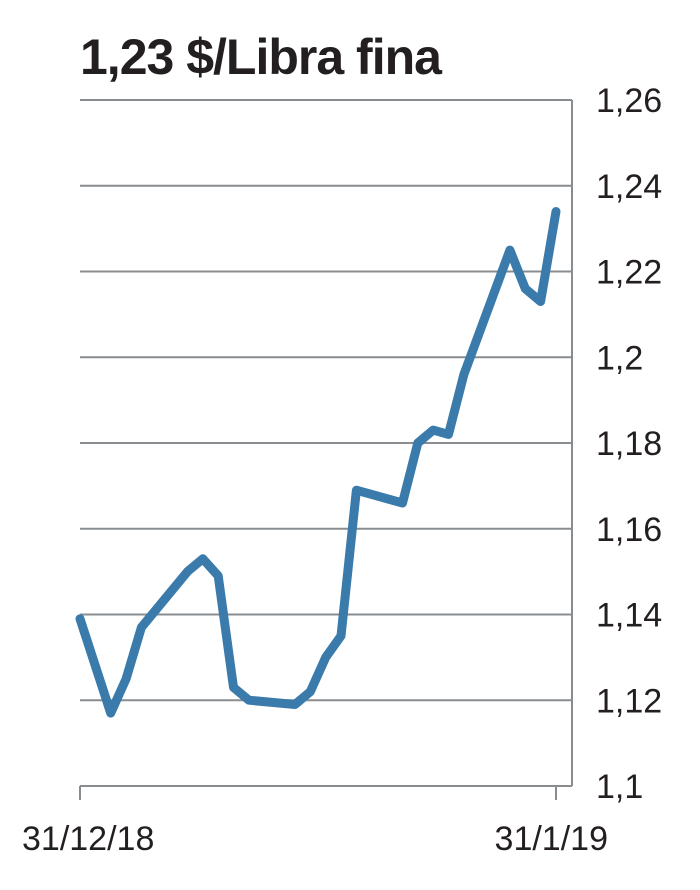 The height and width of the screenshot is (890, 700). Describe the element at coordinates (261, 57) in the screenshot. I see `chart-title: 1,23 $/Libra fina` at that location.